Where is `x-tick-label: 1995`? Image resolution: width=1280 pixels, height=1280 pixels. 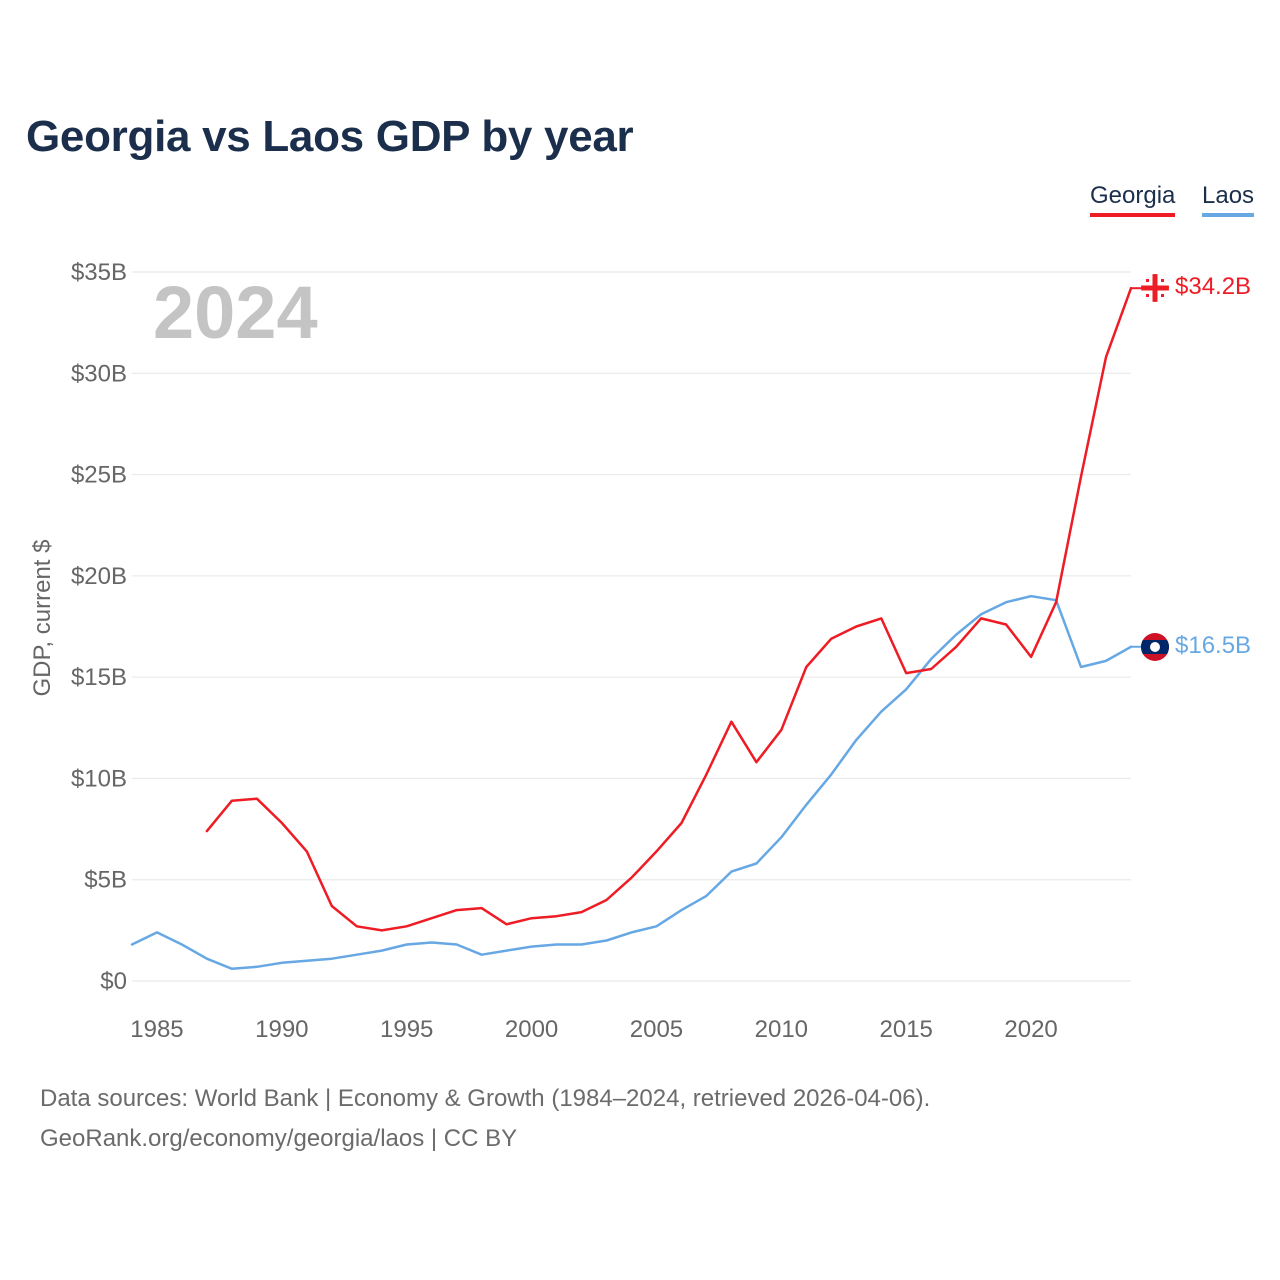 x-tick-label: 1995 is located at coordinates (406, 1029).